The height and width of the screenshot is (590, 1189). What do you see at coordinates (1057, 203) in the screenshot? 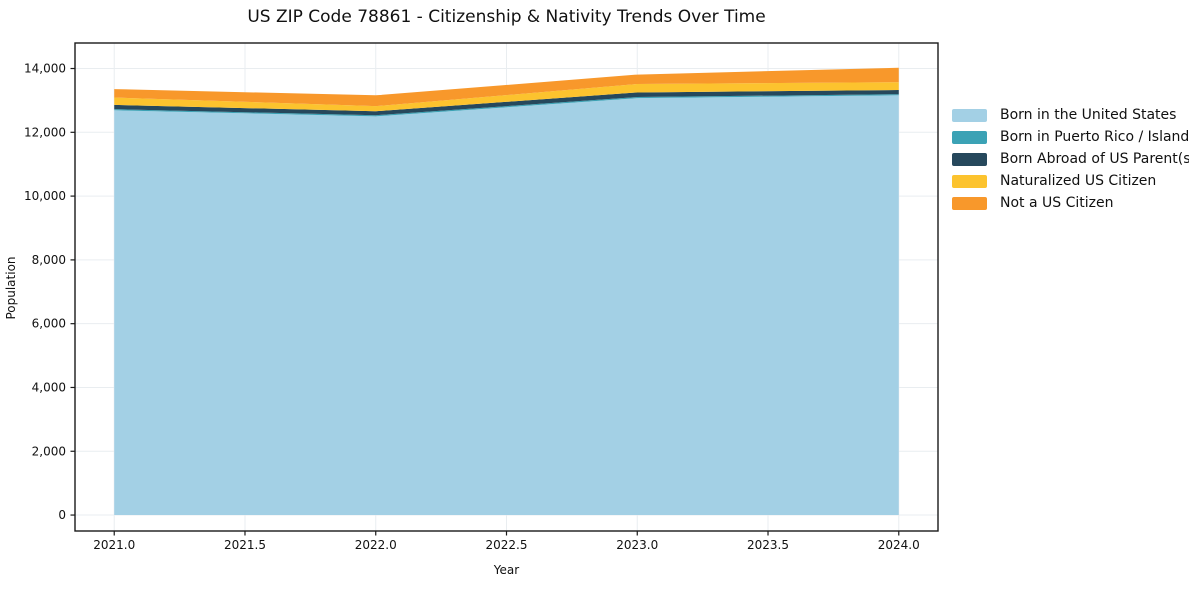
I see `legend-label: Not a US Citizen` at bounding box center [1057, 203].